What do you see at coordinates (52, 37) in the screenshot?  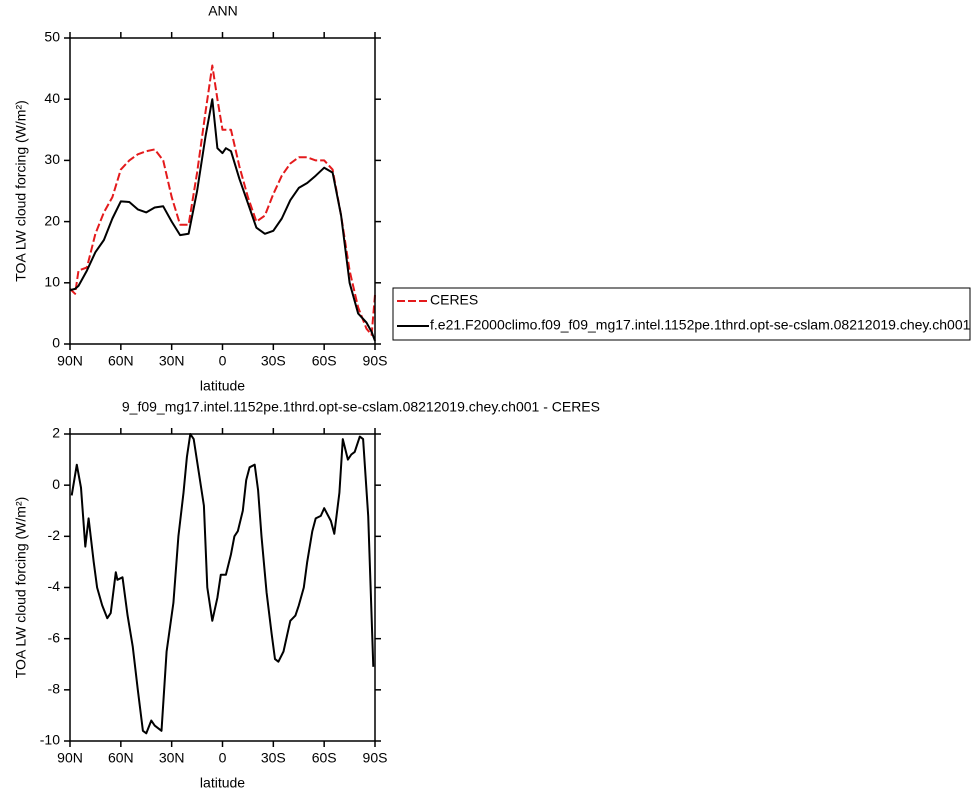 I see `y-tick-label: 50` at bounding box center [52, 37].